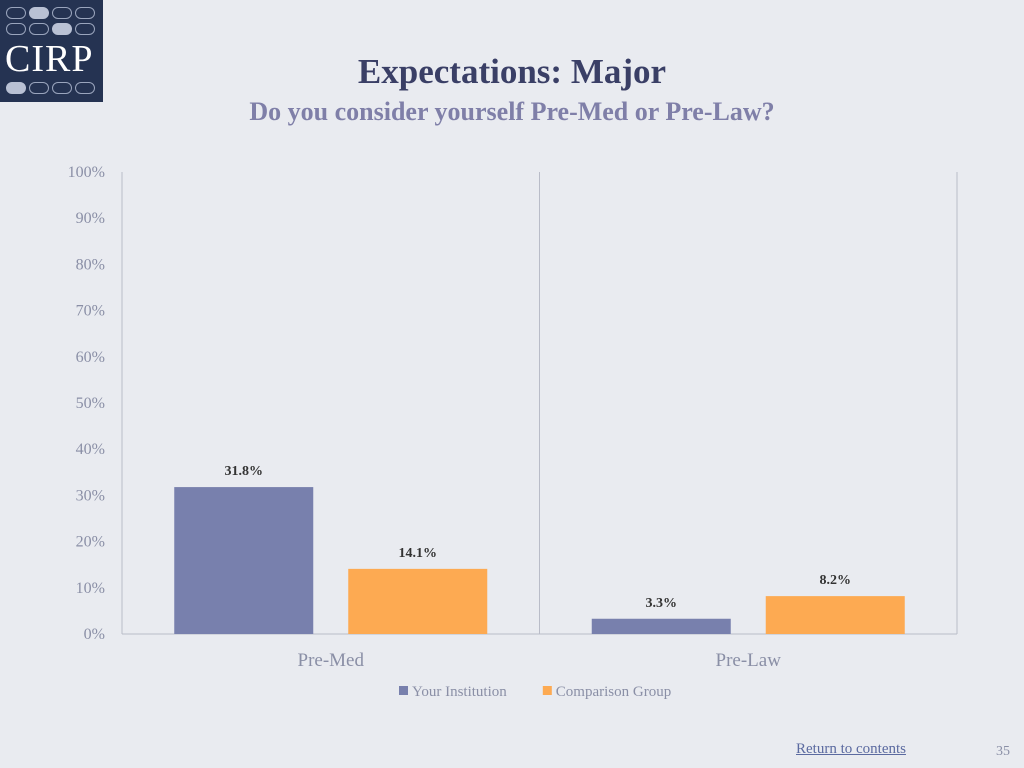 The width and height of the screenshot is (1024, 768). Describe the element at coordinates (90, 449) in the screenshot. I see `y-tick-label: 40%` at that location.